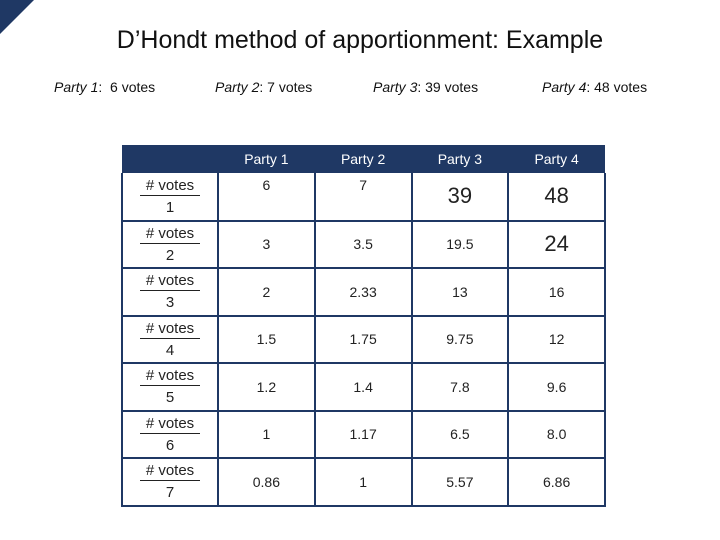 The height and width of the screenshot is (540, 720). I want to click on table-cell: 1.4, so click(362, 387).